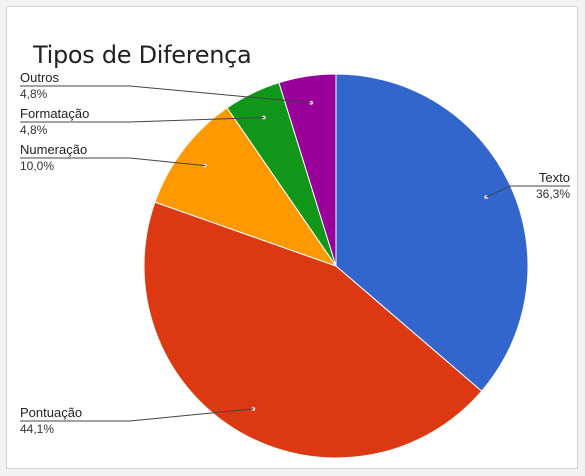 Image resolution: width=585 pixels, height=476 pixels. Describe the element at coordinates (307, 170) in the screenshot. I see `pie-slice-outros` at that location.